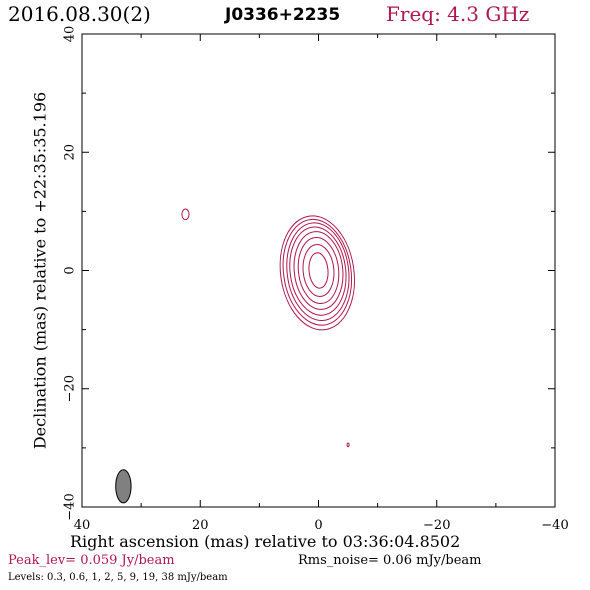 The height and width of the screenshot is (590, 590). I want to click on y-tick-label: 0, so click(70, 270).